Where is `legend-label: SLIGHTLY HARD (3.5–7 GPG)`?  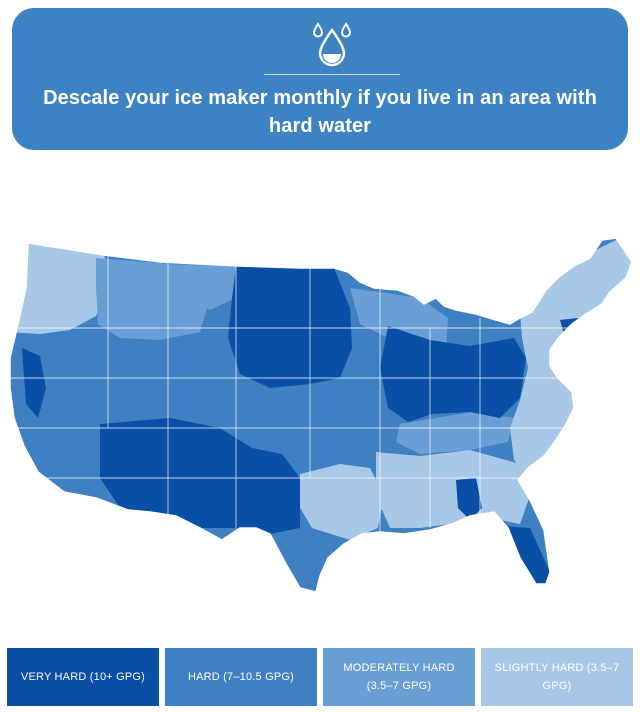 legend-label: SLIGHTLY HARD (3.5–7 GPG) is located at coordinates (557, 677).